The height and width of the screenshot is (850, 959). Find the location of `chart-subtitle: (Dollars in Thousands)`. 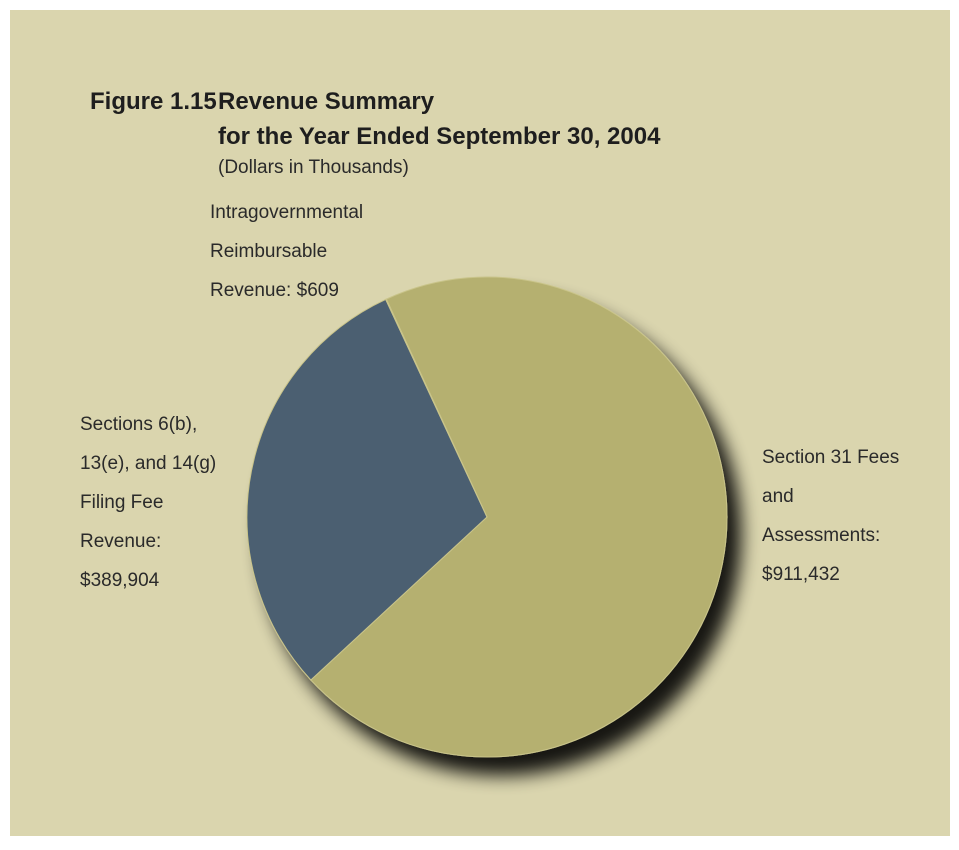

chart-subtitle: (Dollars in Thousands) is located at coordinates (313, 167).